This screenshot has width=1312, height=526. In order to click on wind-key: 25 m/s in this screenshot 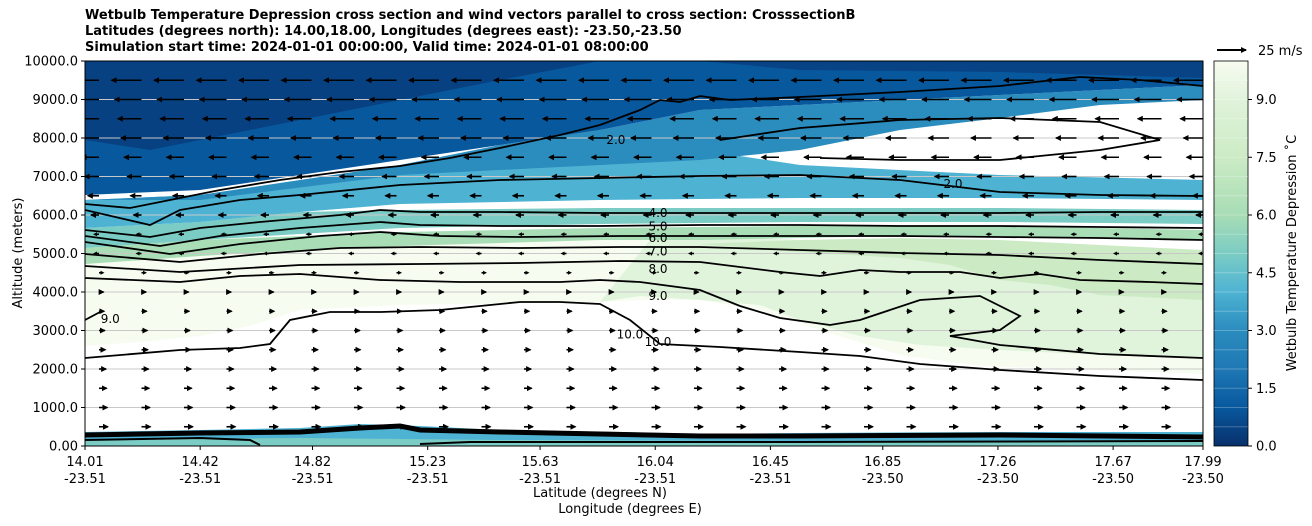, I will do `click(1260, 51)`.